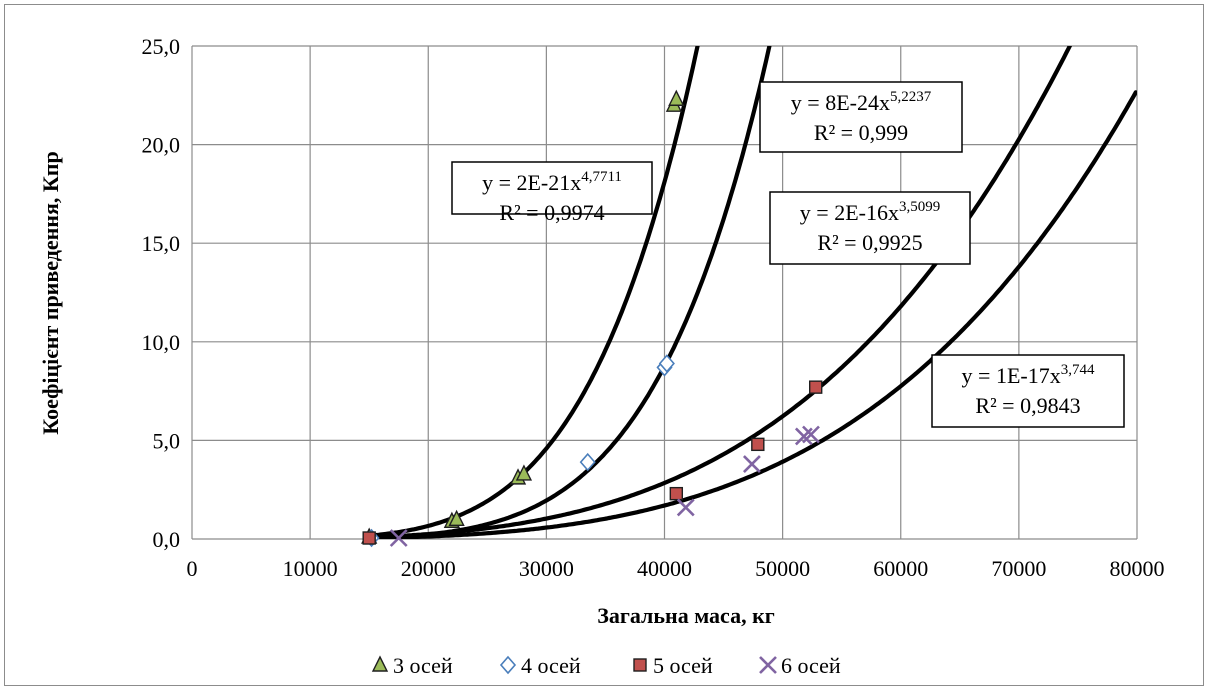 The width and height of the screenshot is (1208, 690). Describe the element at coordinates (552, 182) in the screenshot. I see `equation-text: y = 2E-21x4,7711` at that location.